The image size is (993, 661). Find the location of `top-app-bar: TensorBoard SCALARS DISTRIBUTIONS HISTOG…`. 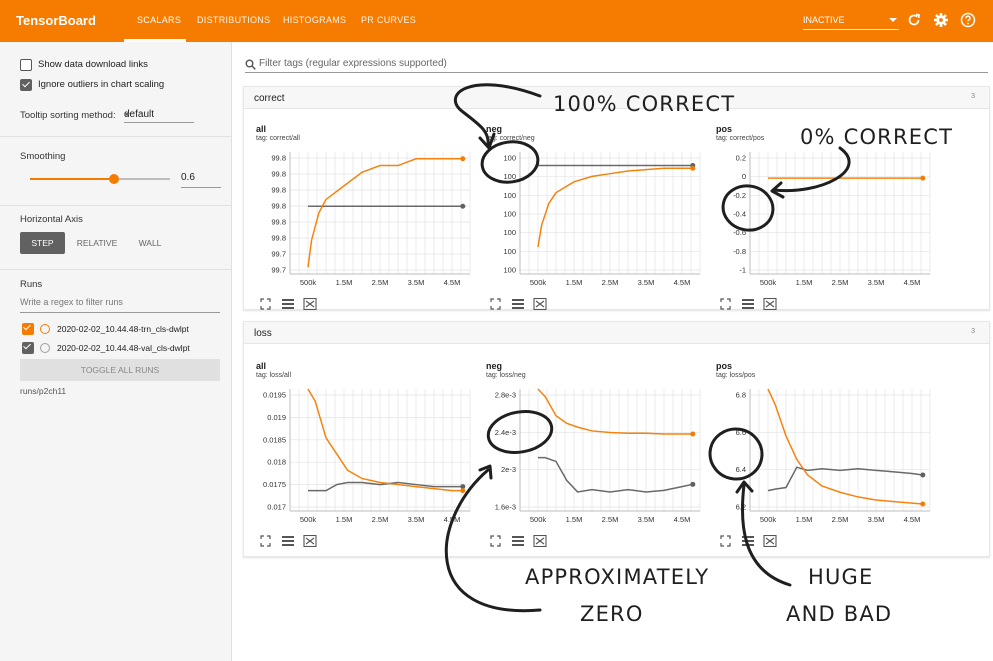

top-app-bar: TensorBoard SCALARS DISTRIBUTIONS HISTOG… is located at coordinates (496, 21).